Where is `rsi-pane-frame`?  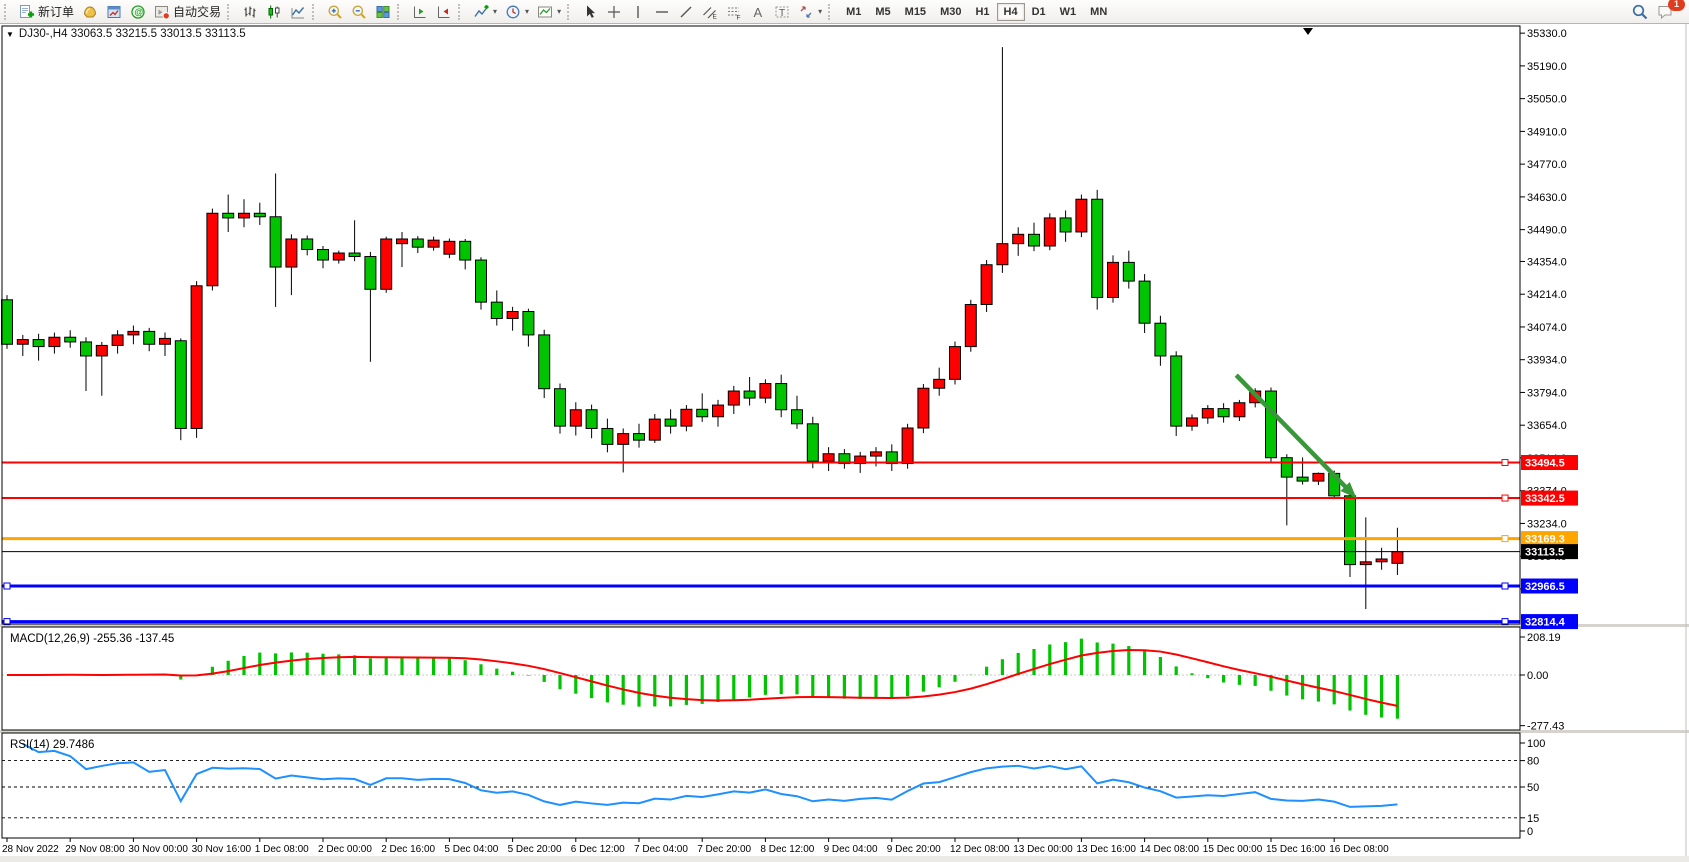 rsi-pane-frame is located at coordinates (761, 785).